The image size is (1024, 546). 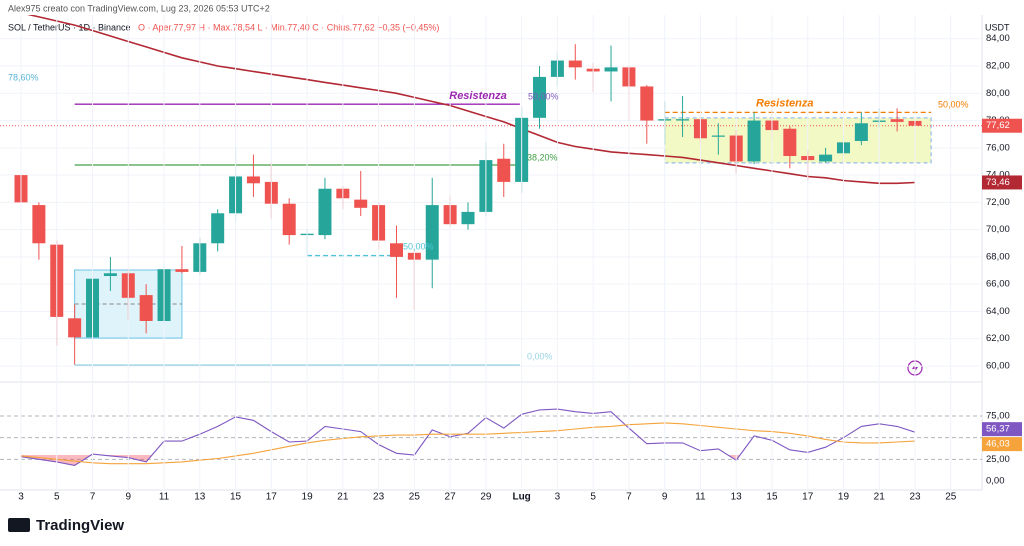 What do you see at coordinates (998, 444) in the screenshot?
I see `value-tag-label: 46,03` at bounding box center [998, 444].